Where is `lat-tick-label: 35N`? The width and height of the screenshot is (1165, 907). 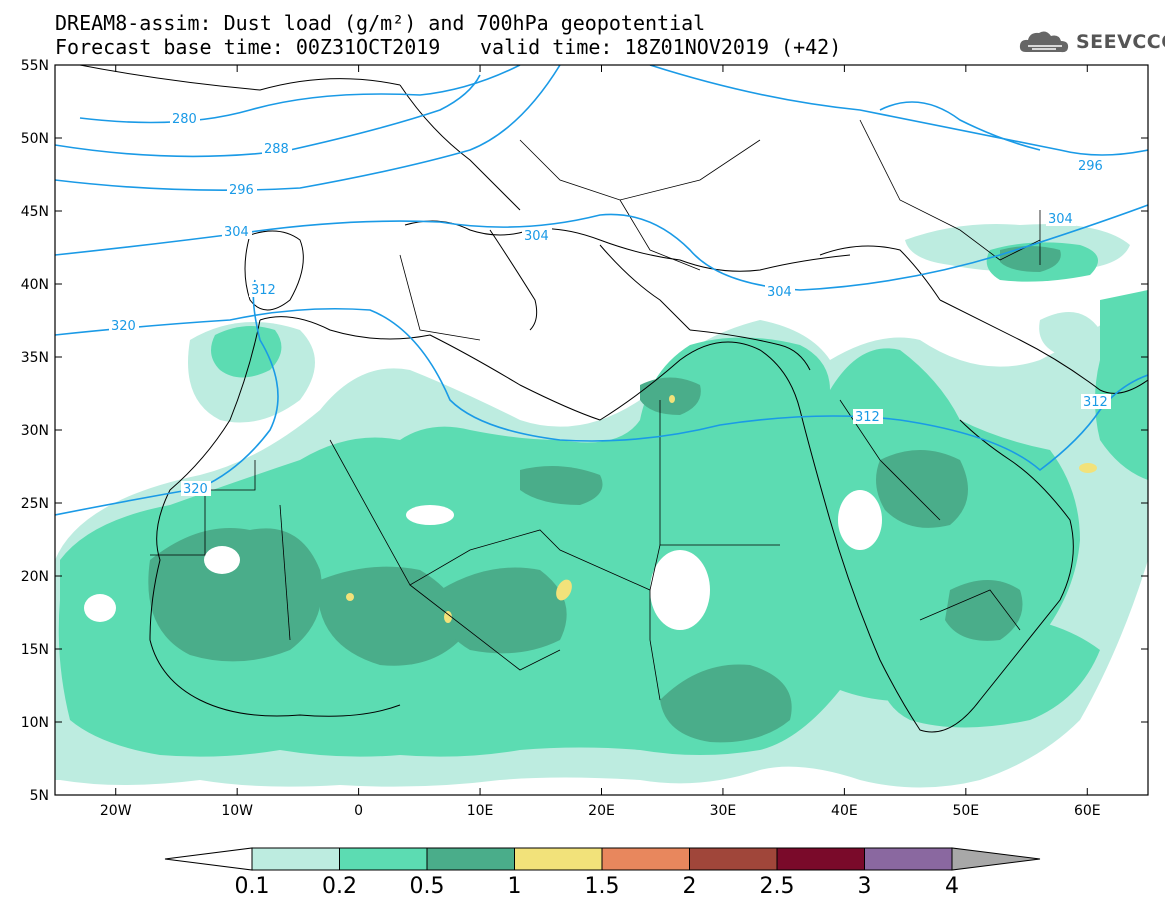
lat-tick-label: 35N is located at coordinates (35, 358).